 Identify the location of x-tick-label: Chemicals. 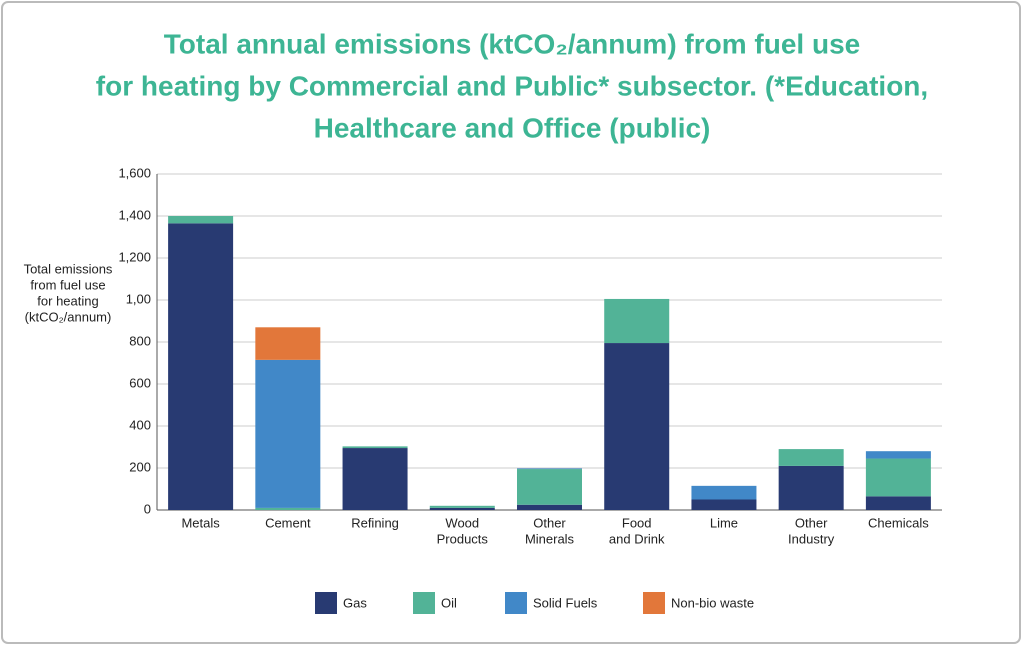
(898, 522).